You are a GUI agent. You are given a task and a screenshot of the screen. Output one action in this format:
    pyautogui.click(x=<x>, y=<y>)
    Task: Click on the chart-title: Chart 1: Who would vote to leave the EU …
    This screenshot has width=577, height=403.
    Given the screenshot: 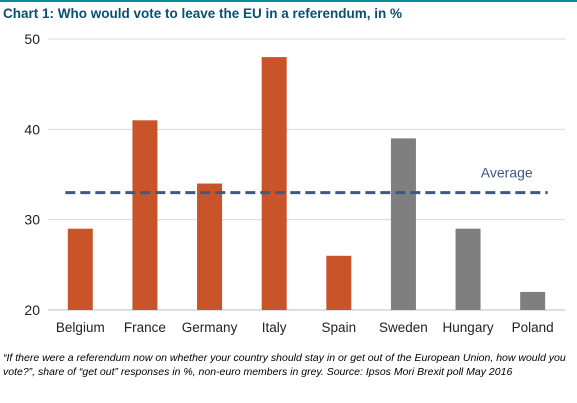 What is the action you would take?
    pyautogui.click(x=203, y=13)
    